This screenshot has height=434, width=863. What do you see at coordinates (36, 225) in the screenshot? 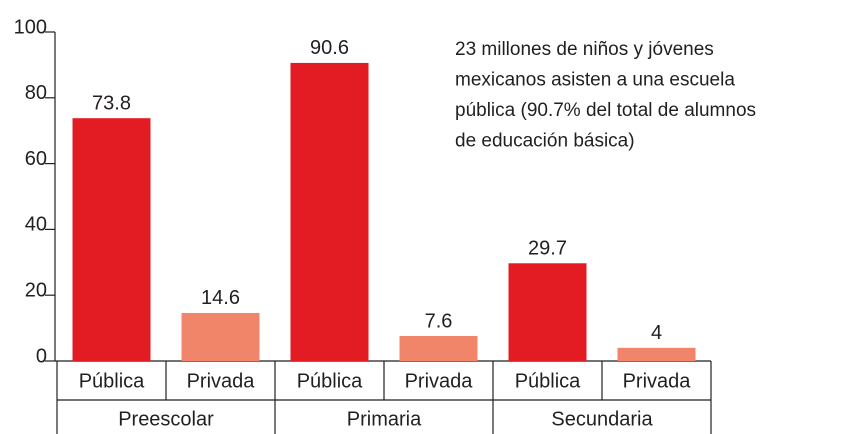
I see `y-tick-label: 40` at bounding box center [36, 225].